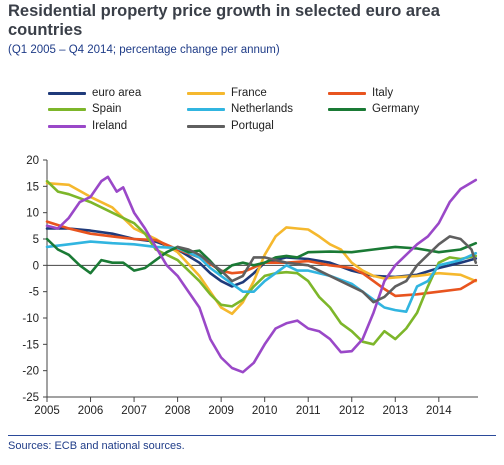 The width and height of the screenshot is (504, 465). Describe the element at coordinates (30, 319) in the screenshot. I see `y-tick-label: -10` at that location.